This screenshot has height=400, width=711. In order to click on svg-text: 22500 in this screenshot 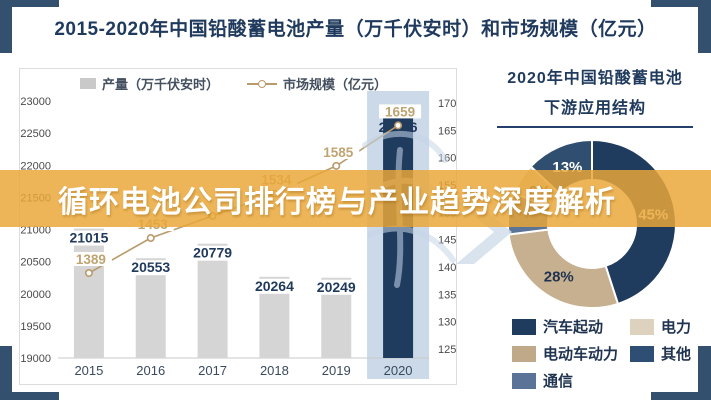, I will do `click(35, 134)`.